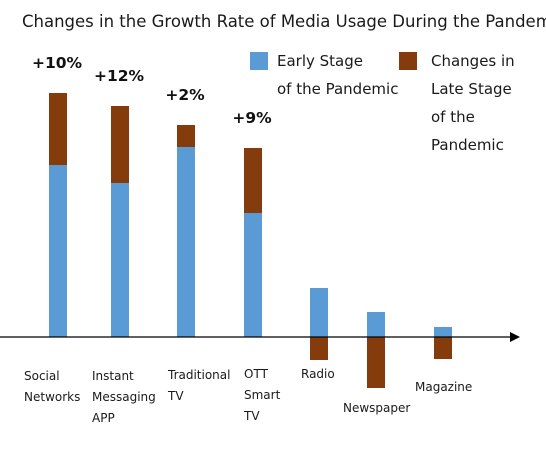  Describe the element at coordinates (252, 118) in the screenshot. I see `data-label: +9%` at that location.